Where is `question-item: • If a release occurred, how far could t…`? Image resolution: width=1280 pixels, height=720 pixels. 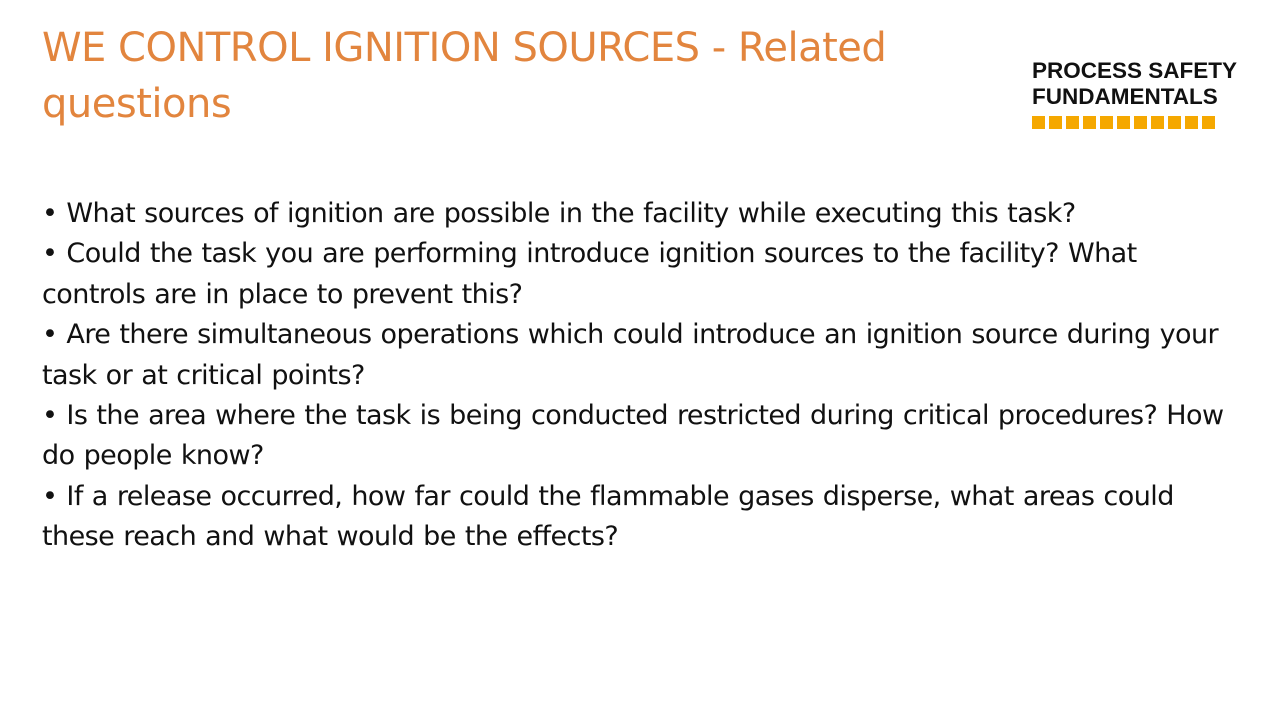
question-item: • If a release occurred, how far could t… is located at coordinates (608, 516).